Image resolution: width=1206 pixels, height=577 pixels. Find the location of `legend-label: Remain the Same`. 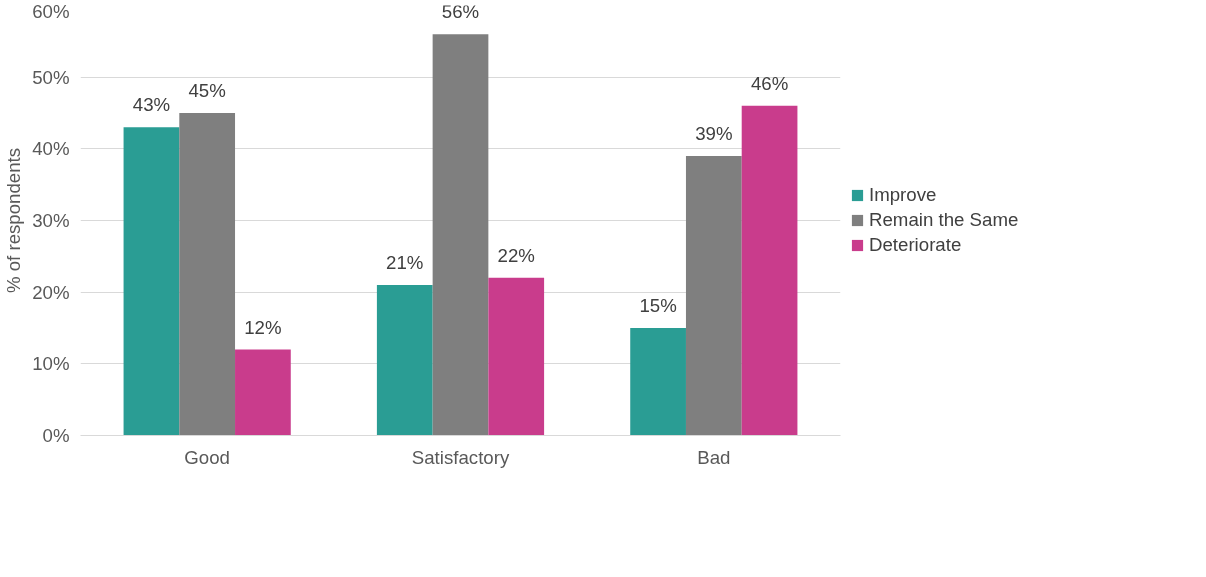

legend-label: Remain the Same is located at coordinates (944, 220).